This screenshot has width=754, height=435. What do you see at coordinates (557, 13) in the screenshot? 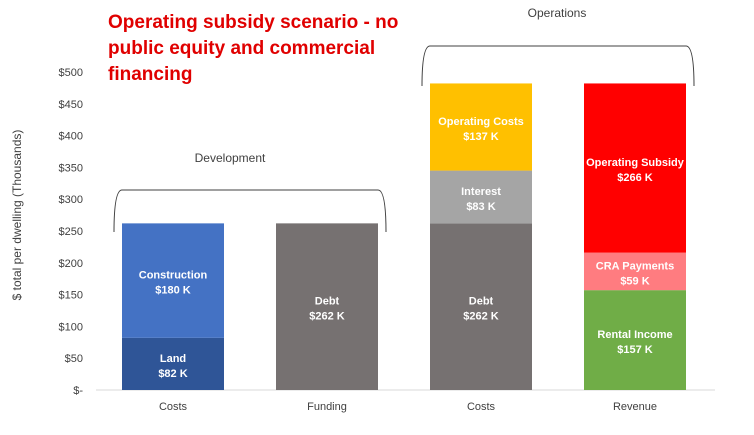
I see `group-label-operations: Operations` at bounding box center [557, 13].